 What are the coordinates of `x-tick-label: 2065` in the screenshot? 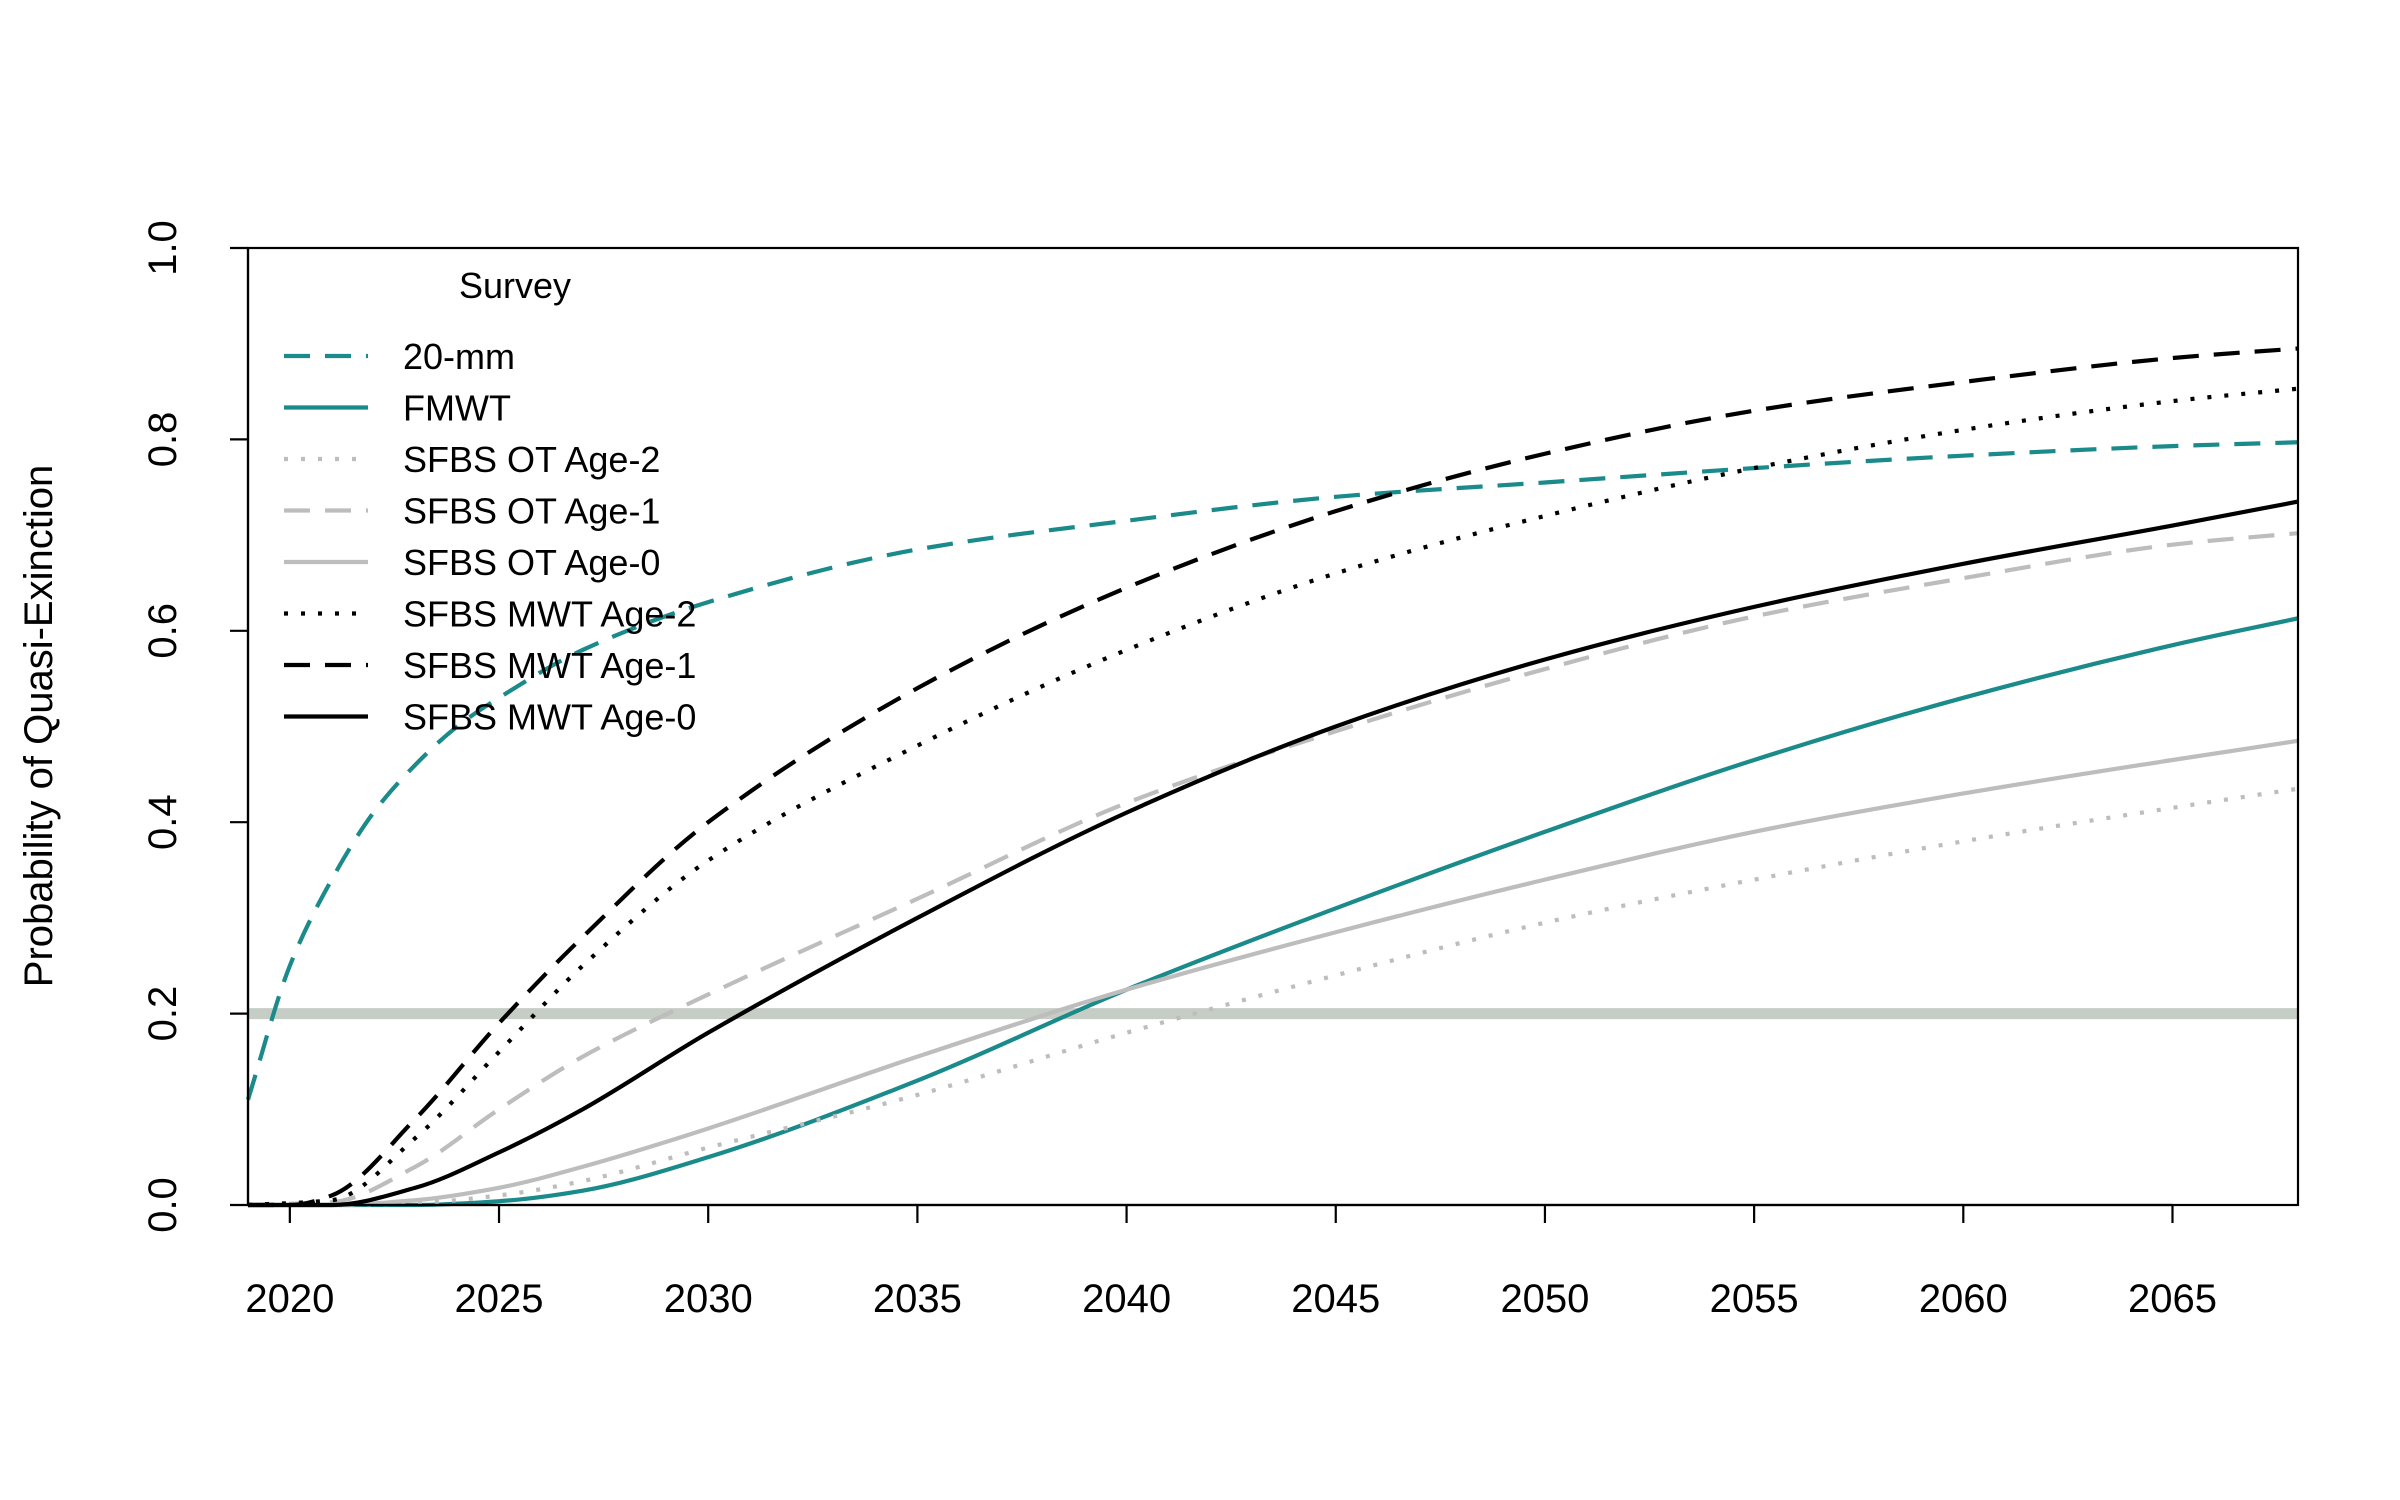 It's located at (2172, 1299).